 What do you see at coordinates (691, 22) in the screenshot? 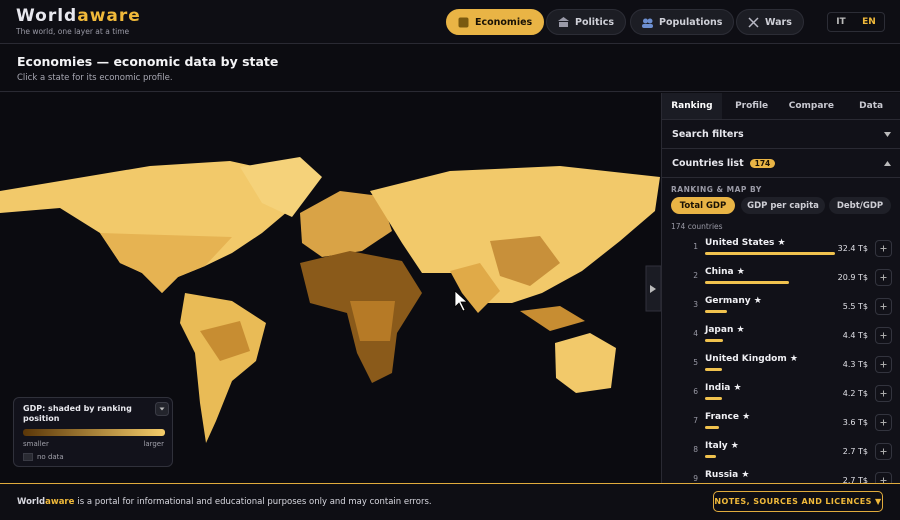
I see `nav-label: Populations` at bounding box center [691, 22].